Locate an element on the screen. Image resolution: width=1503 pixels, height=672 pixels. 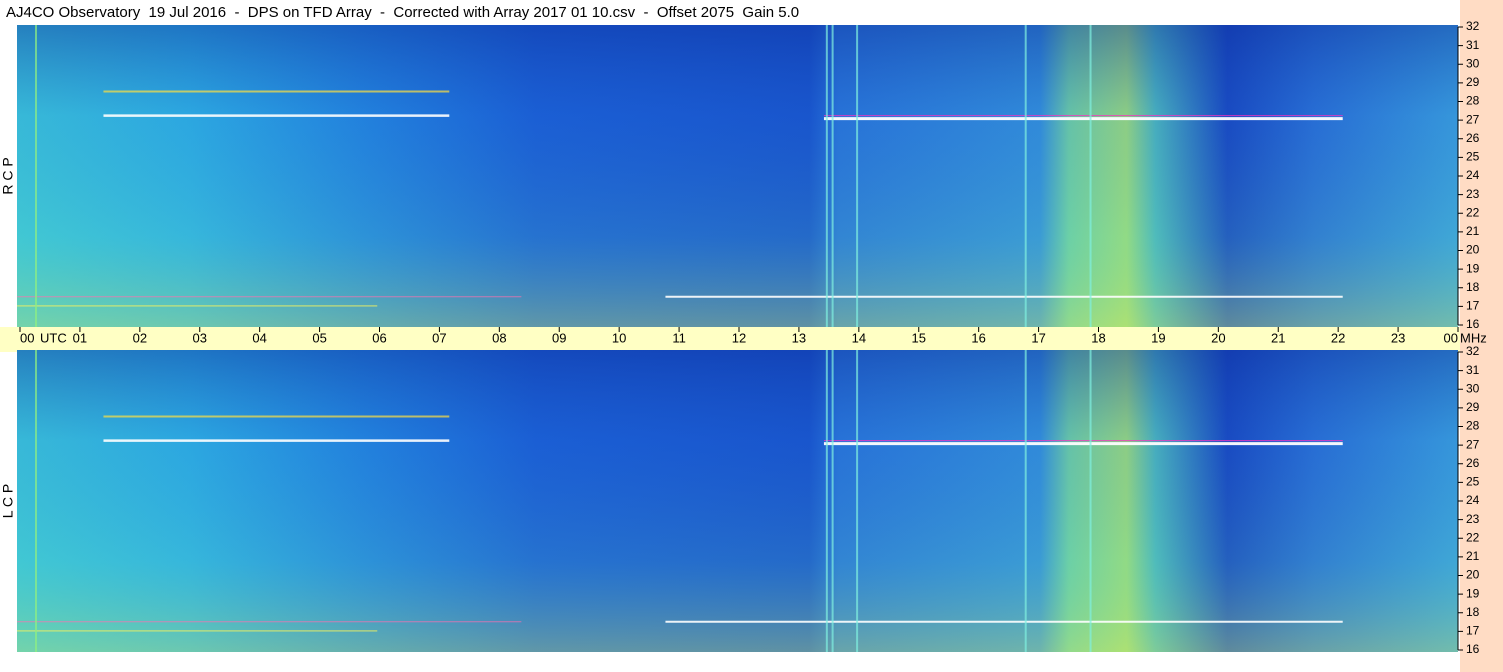
x-tick-label: 21 is located at coordinates (1278, 337).